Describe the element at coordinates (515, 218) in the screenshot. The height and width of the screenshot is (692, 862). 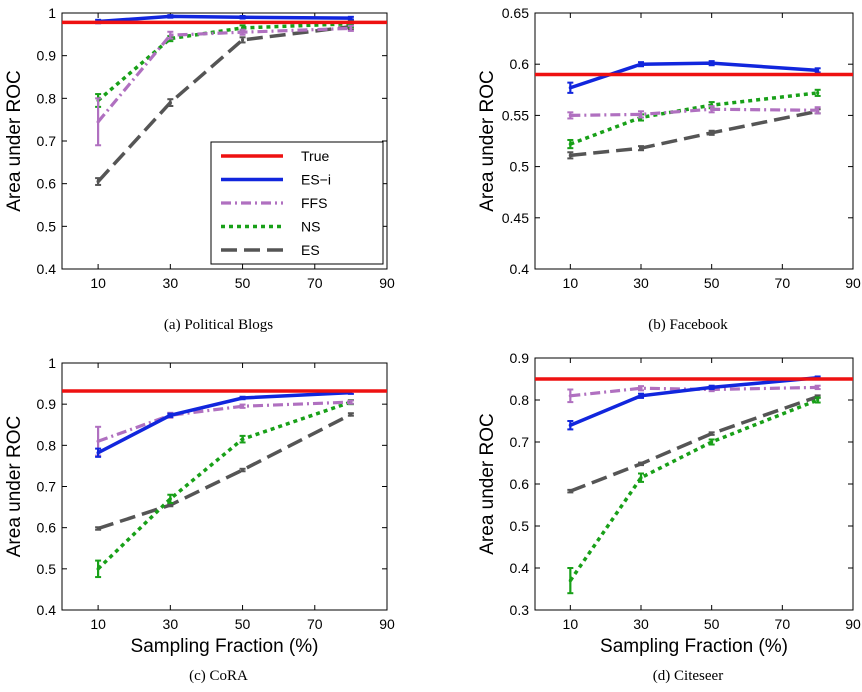
I see `y-tick-label: 0.45` at that location.